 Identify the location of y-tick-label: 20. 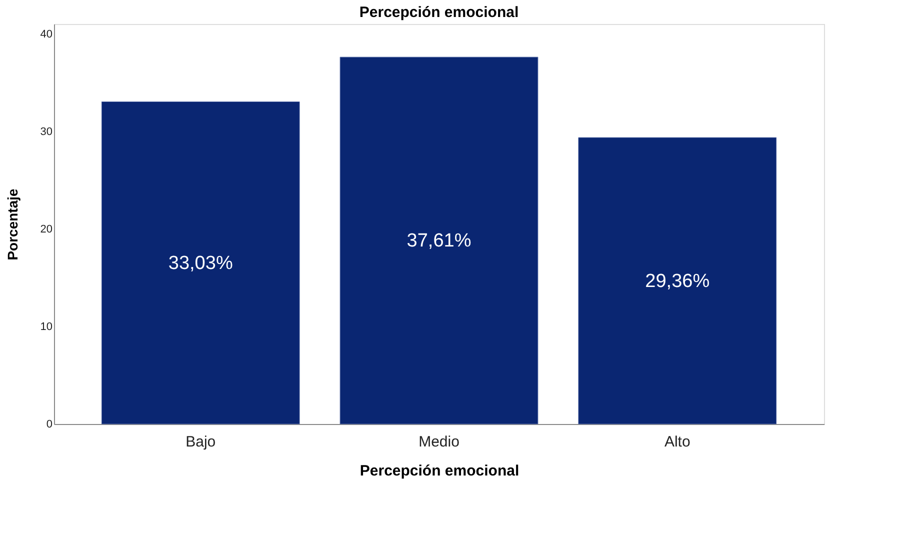
(46, 229).